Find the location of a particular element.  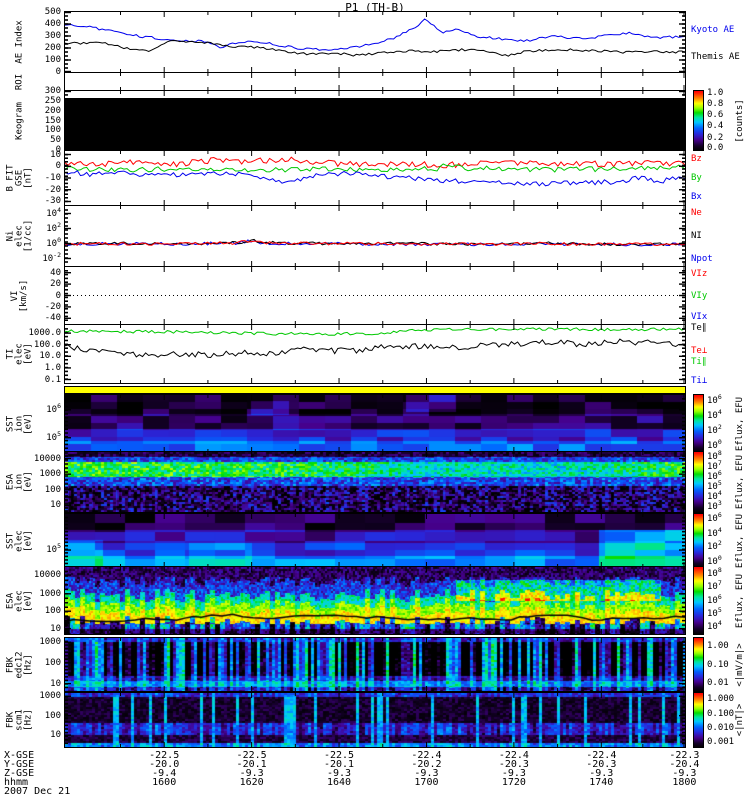

bottom-value-Z-GSE-0: -9.4 is located at coordinates (164, 773).